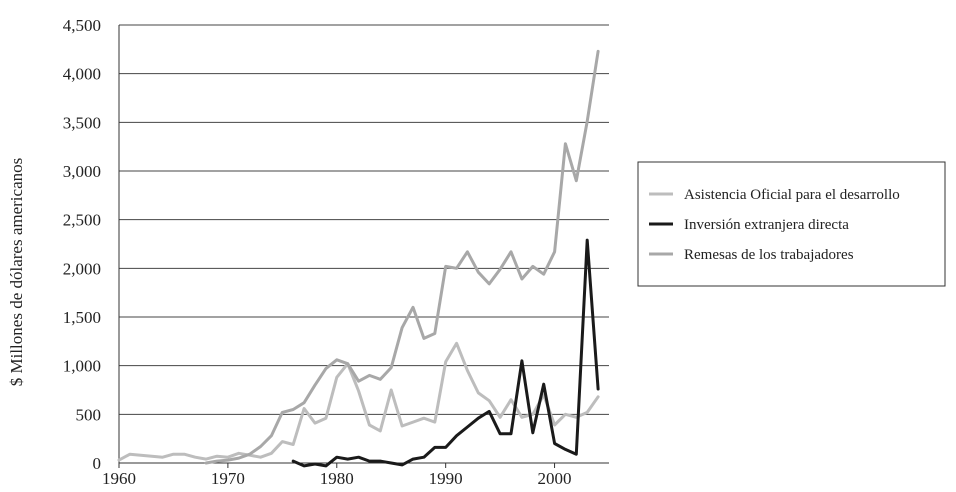 This screenshot has width=956, height=492. What do you see at coordinates (792, 195) in the screenshot?
I see `legend-label: Asistencia Oficial para el desarrollo` at bounding box center [792, 195].